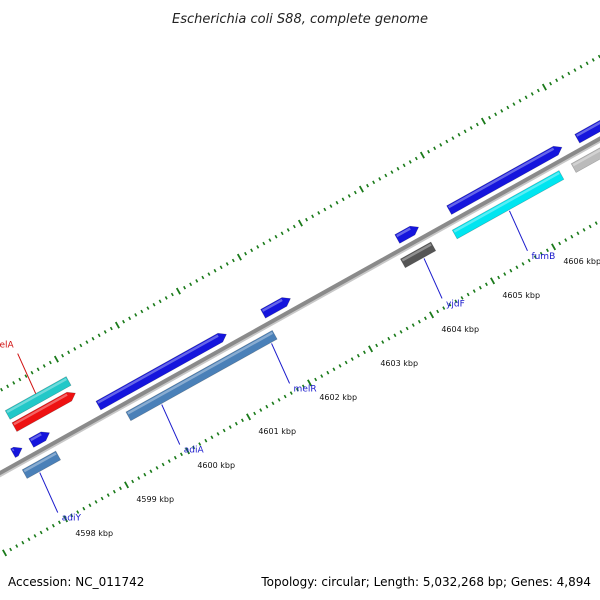  What do you see at coordinates (194, 451) in the screenshot?
I see `gene-label-adiA: adiA` at bounding box center [194, 451].